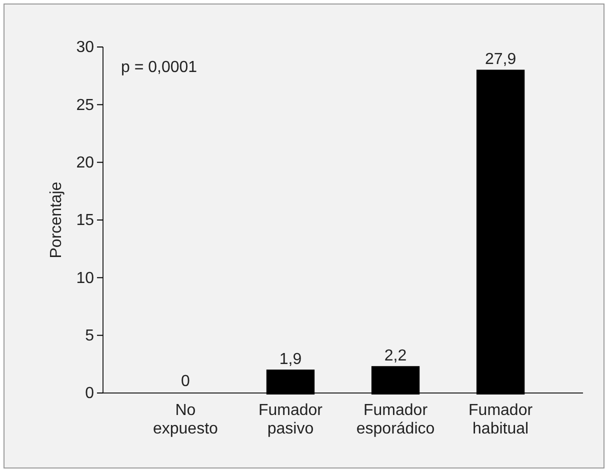 The height and width of the screenshot is (473, 609). Describe the element at coordinates (85, 105) in the screenshot. I see `y-tick-label: 25` at that location.